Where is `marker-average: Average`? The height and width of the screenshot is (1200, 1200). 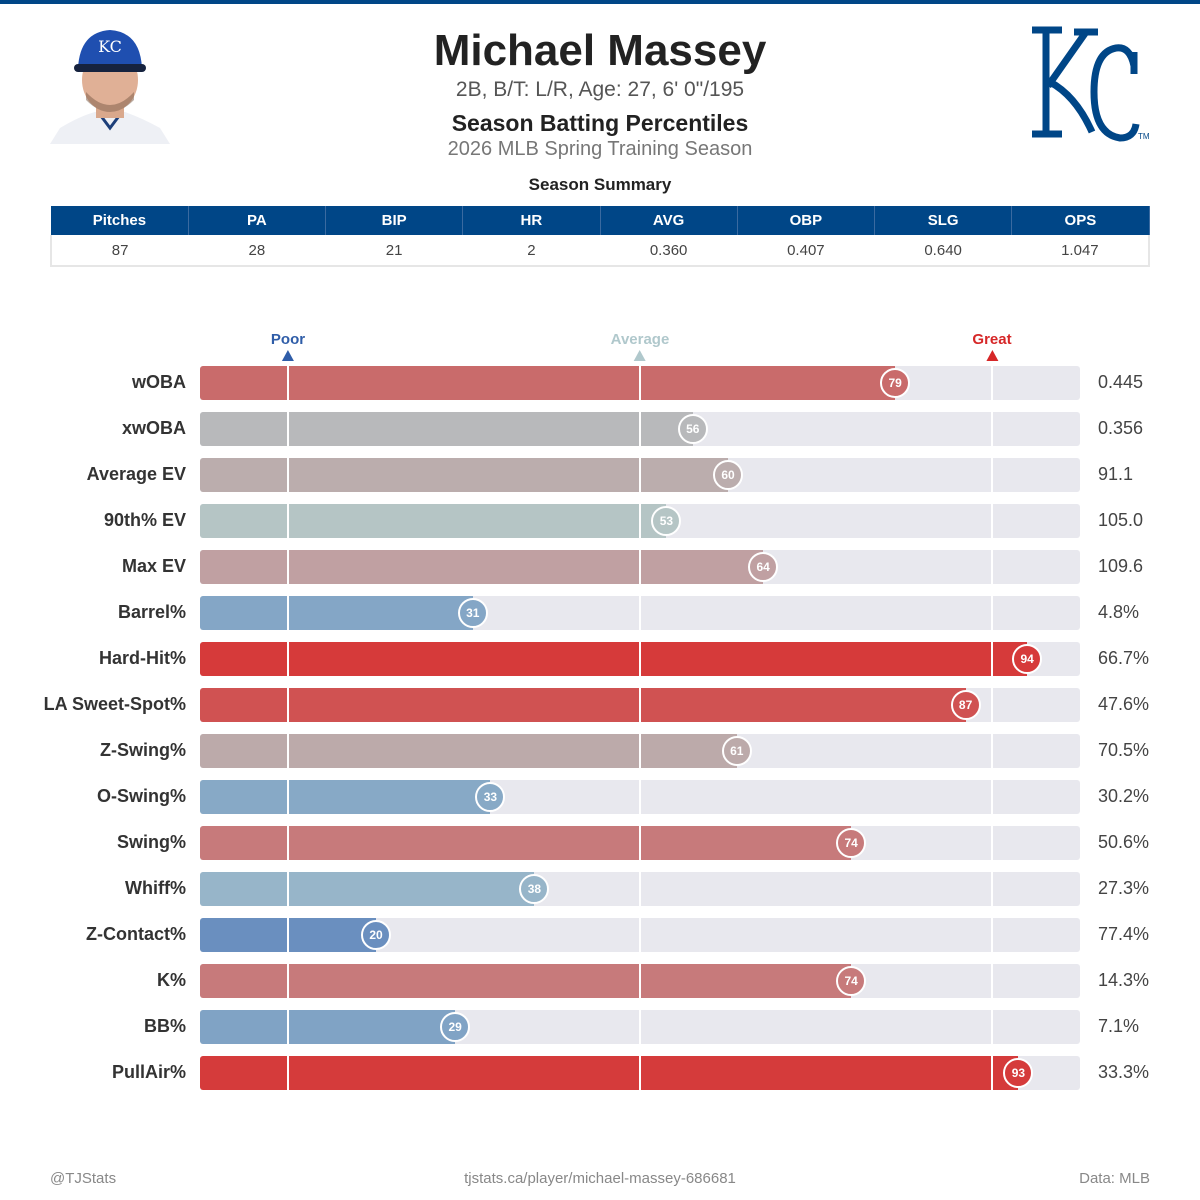 marker-average: Average is located at coordinates (640, 346).